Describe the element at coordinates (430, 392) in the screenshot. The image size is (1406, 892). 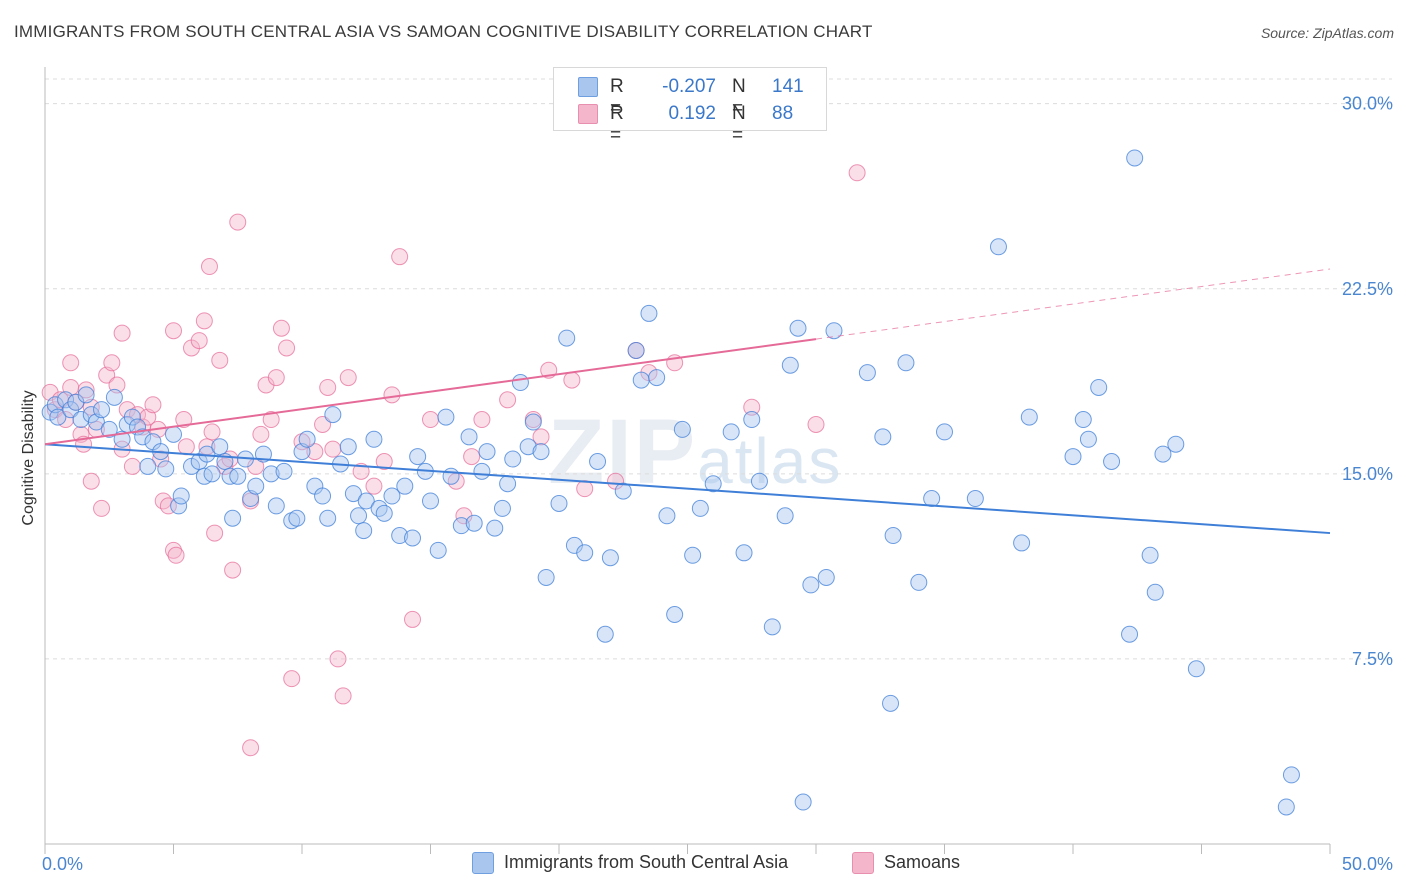
I see `samoans-trend-line` at that location.